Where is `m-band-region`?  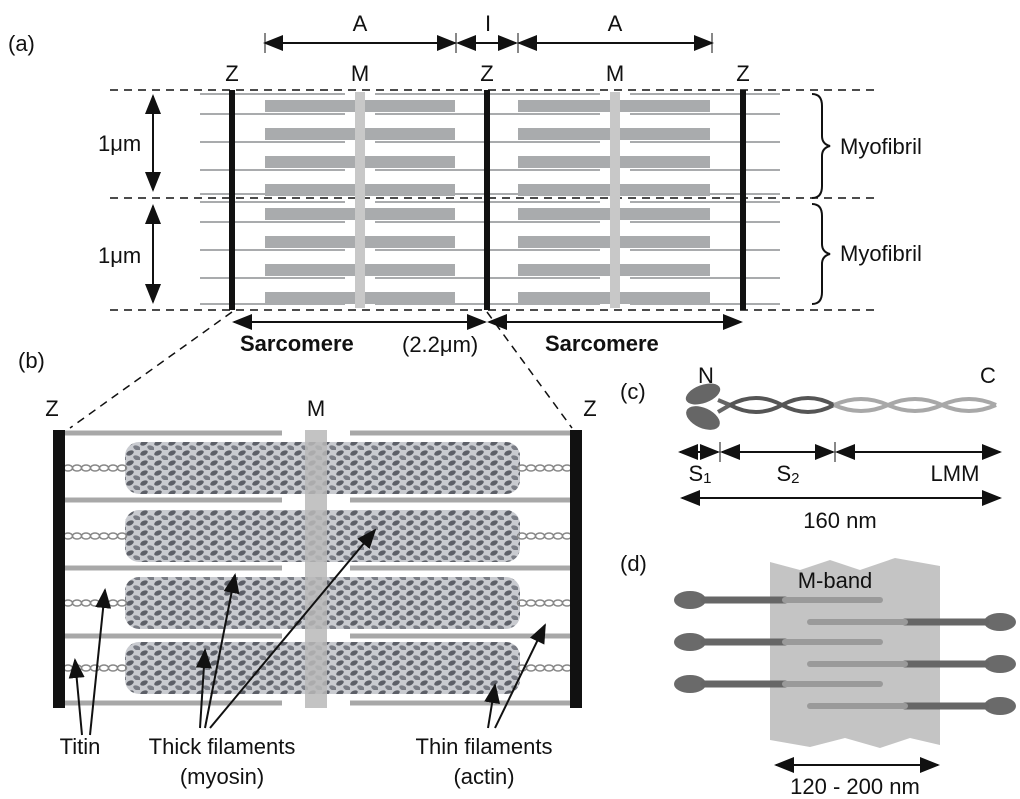
m-band-region is located at coordinates (855, 653).